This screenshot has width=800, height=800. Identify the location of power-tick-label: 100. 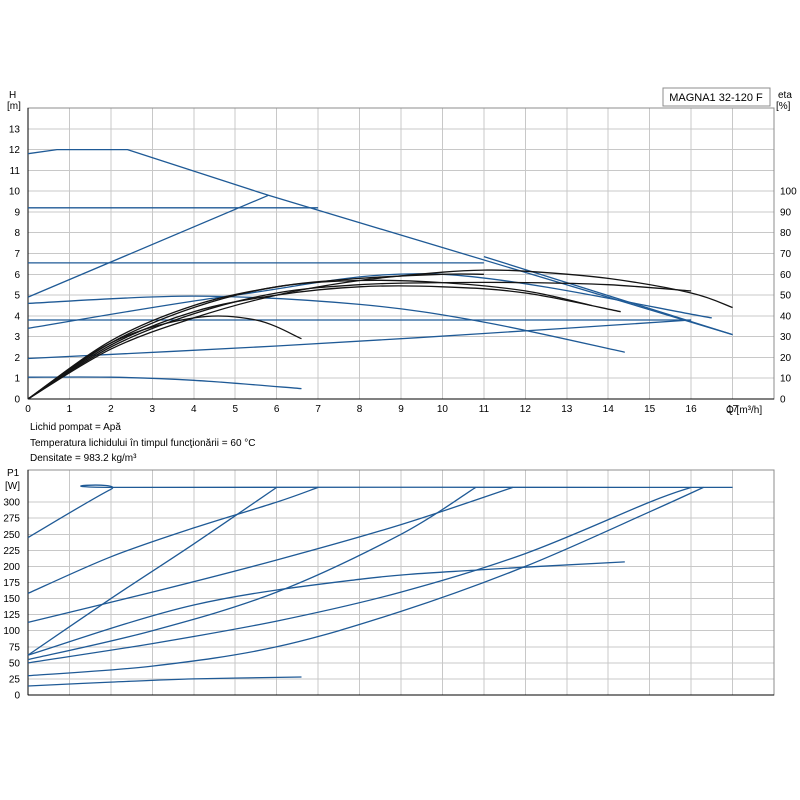
(11, 631).